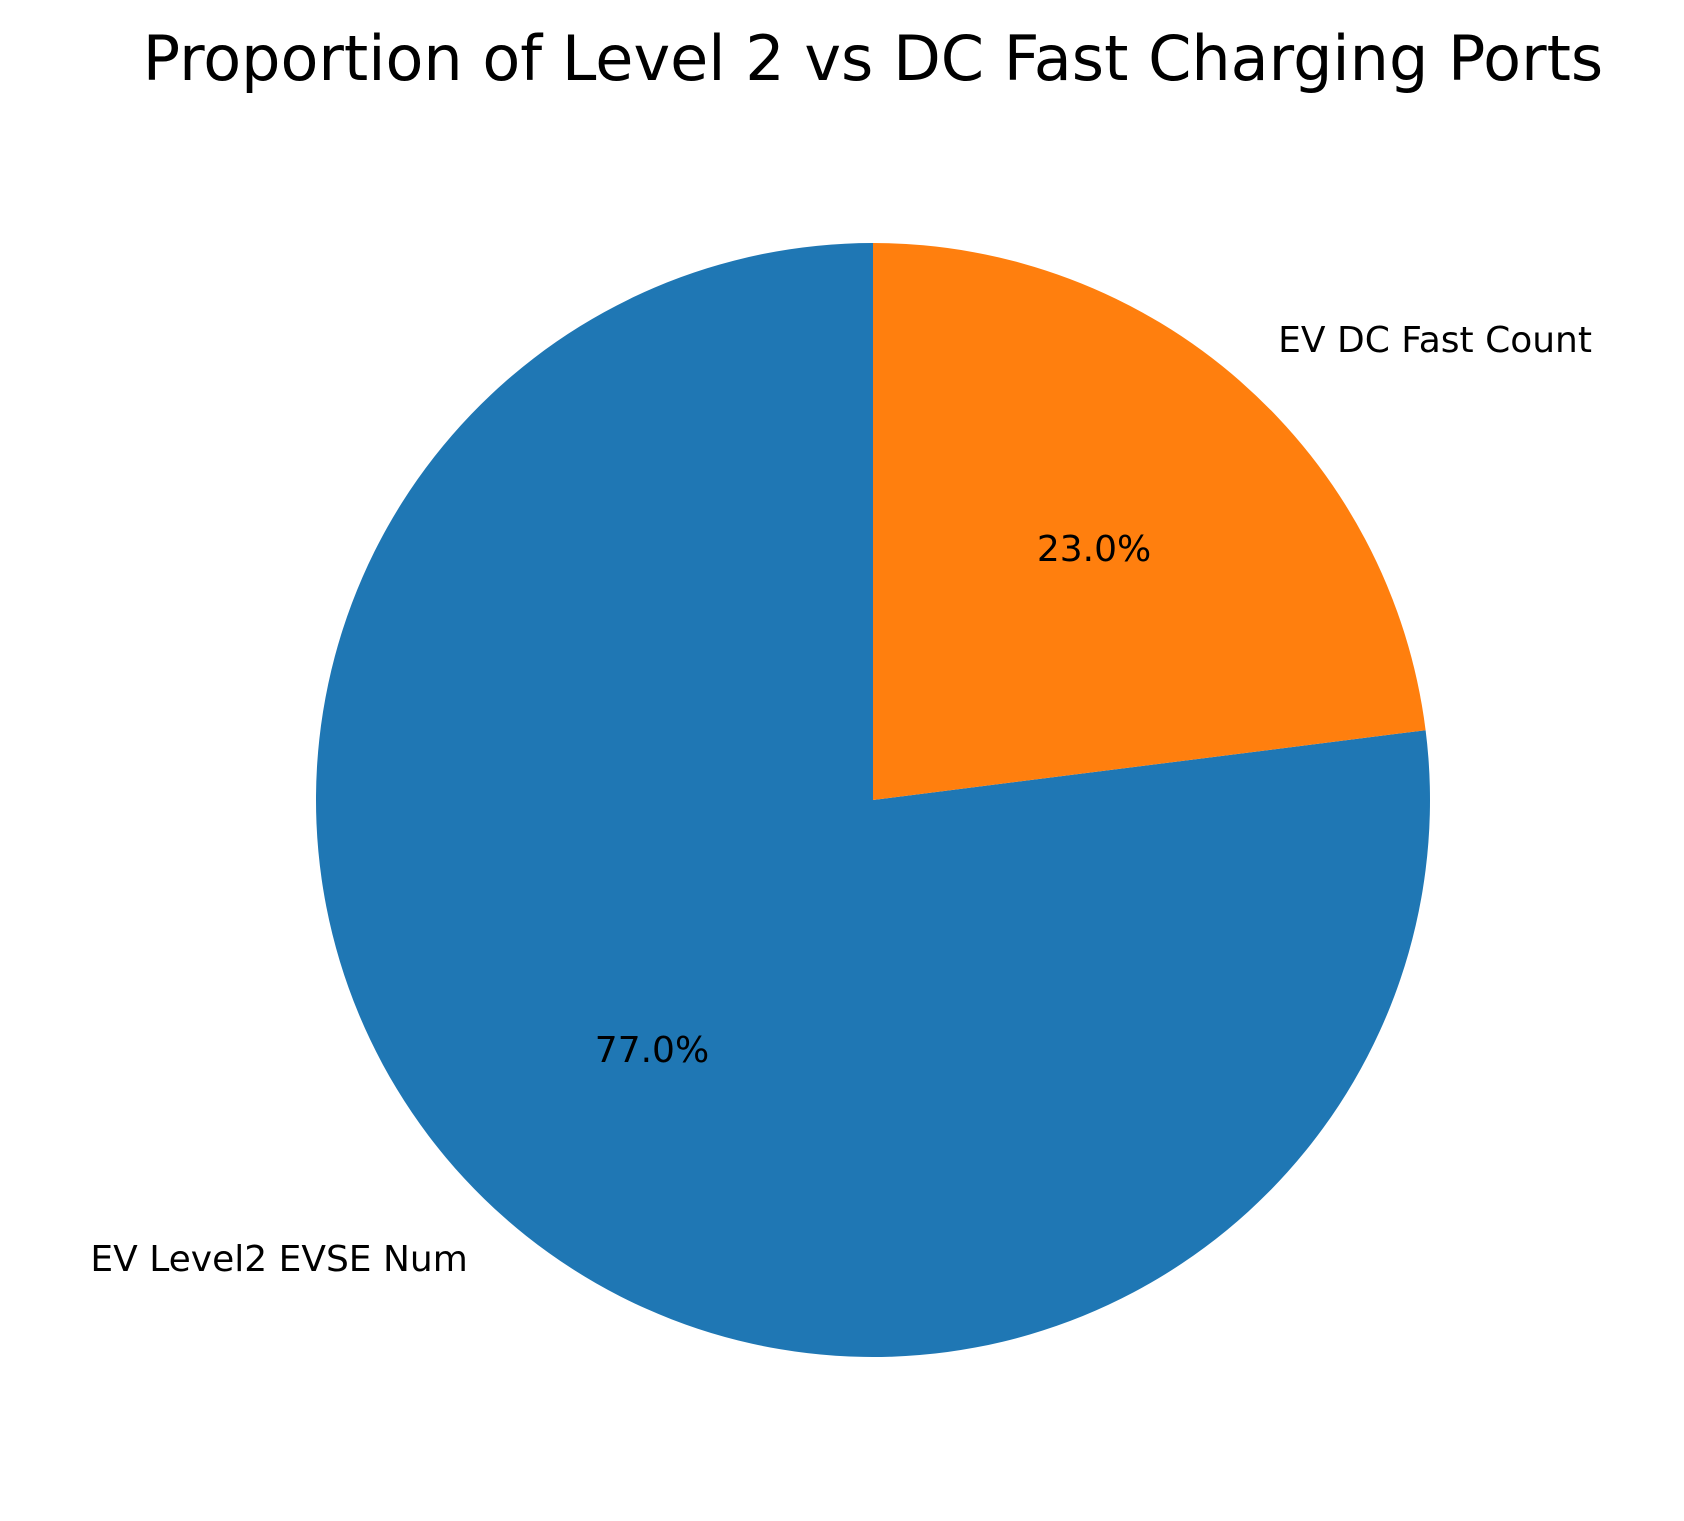 The image size is (1684, 1521). What do you see at coordinates (278, 1259) in the screenshot?
I see `pie-category-label-1: EV Level2 EVSE Num` at bounding box center [278, 1259].